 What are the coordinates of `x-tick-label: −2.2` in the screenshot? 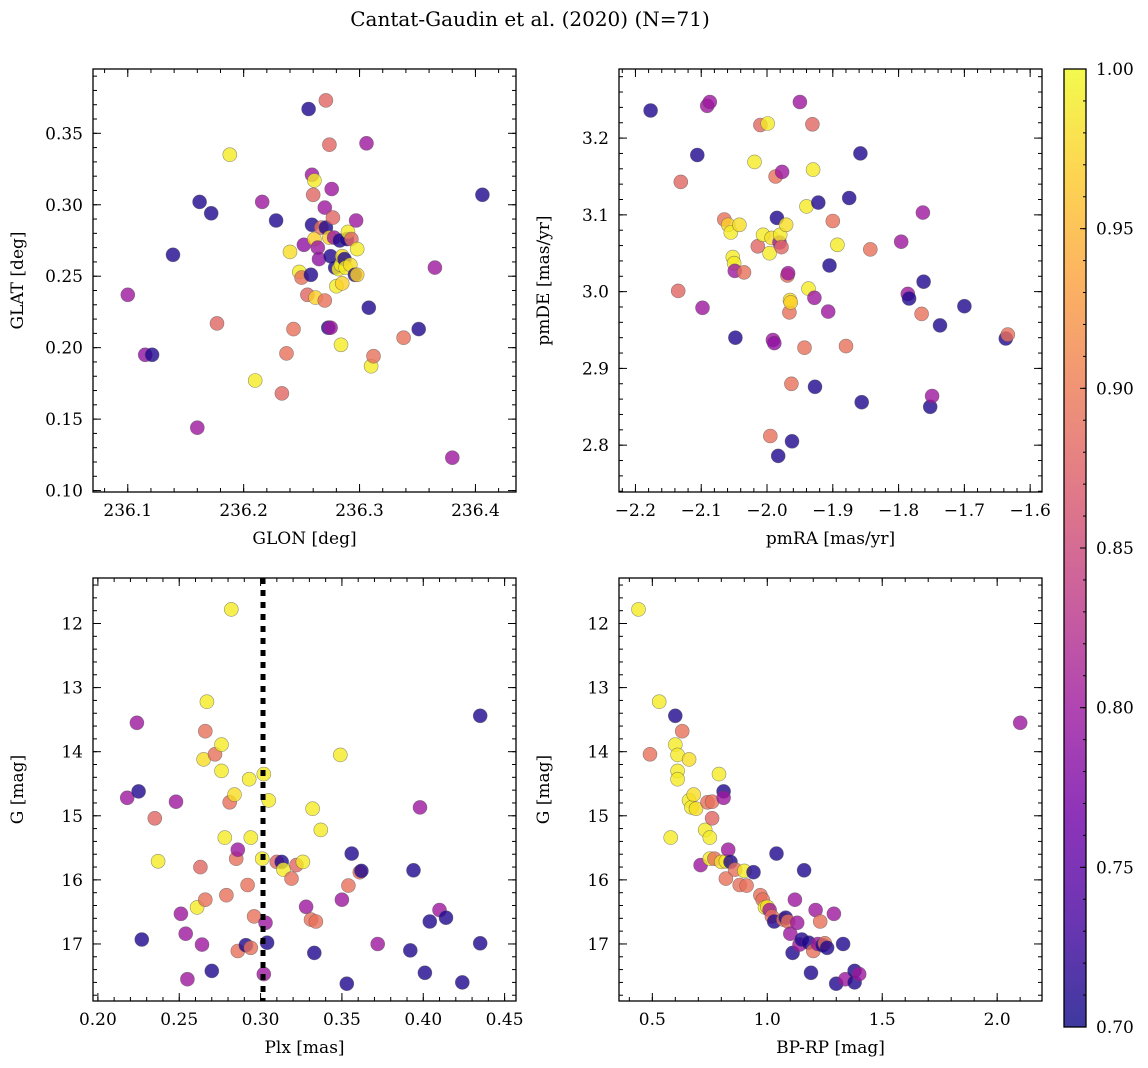 It's located at (635, 511).